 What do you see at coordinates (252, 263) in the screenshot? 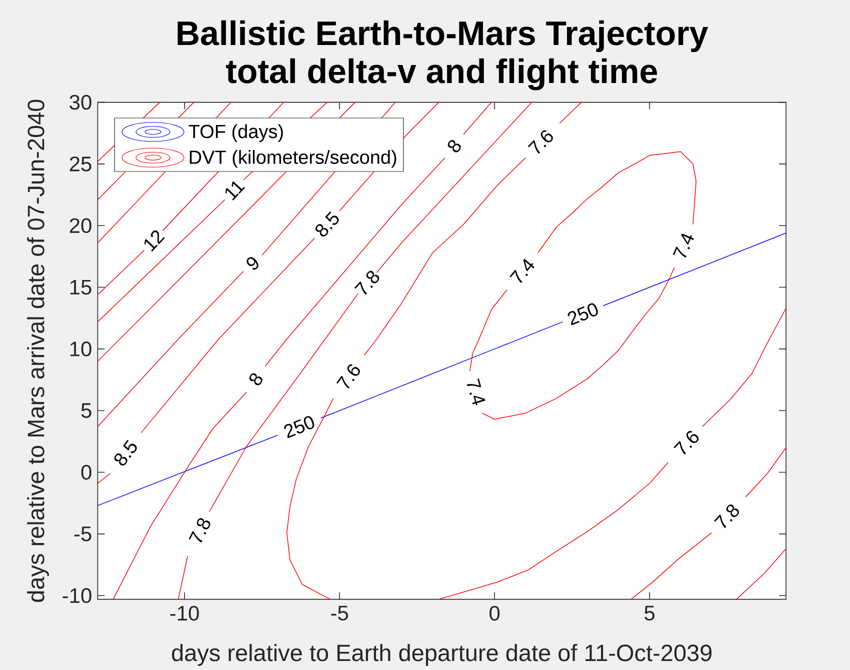
I see `annotation: 9` at bounding box center [252, 263].